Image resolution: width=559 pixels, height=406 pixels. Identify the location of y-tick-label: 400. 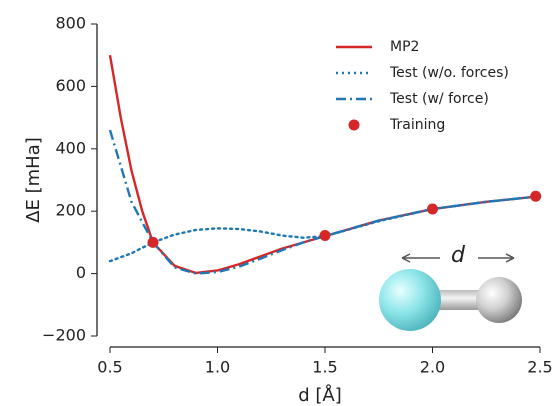
(70, 147).